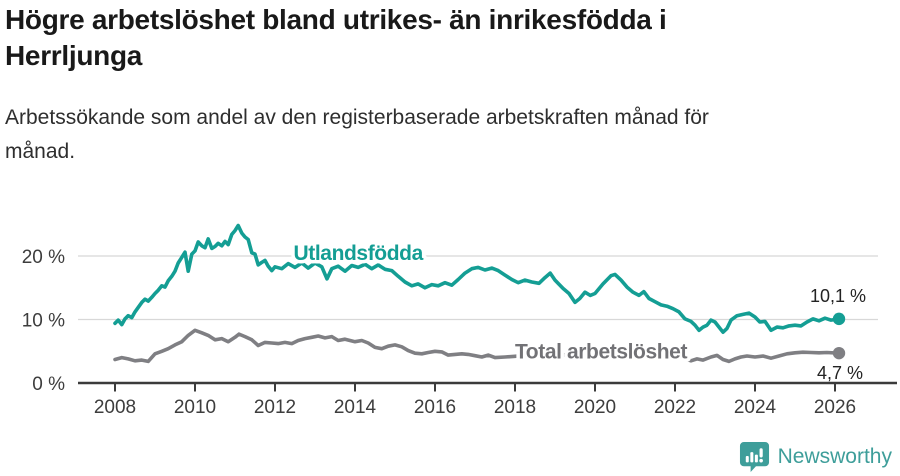  What do you see at coordinates (355, 407) in the screenshot?
I see `x-tick-label: 2014` at bounding box center [355, 407].